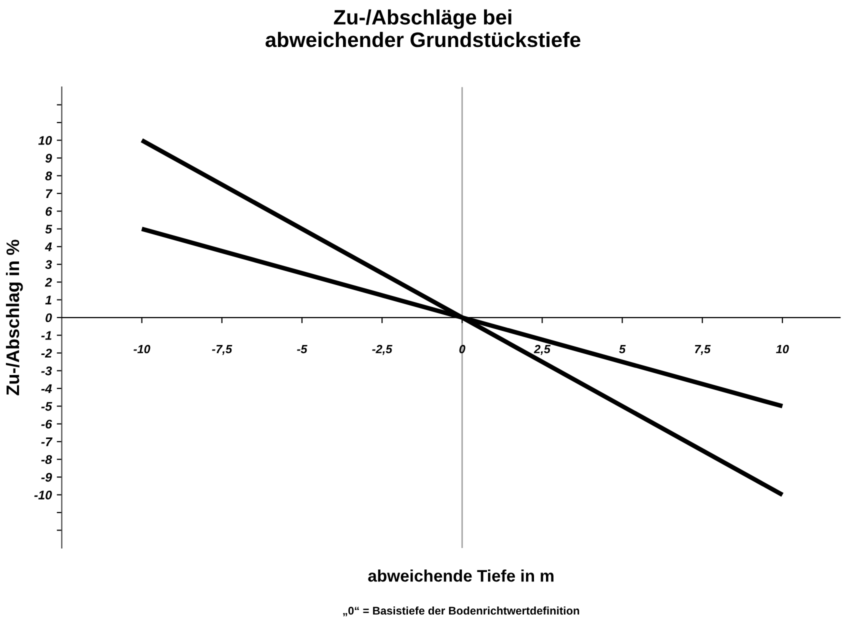 Image resolution: width=846 pixels, height=622 pixels. Describe the element at coordinates (49, 317) in the screenshot. I see `y-tick-label: 0` at that location.